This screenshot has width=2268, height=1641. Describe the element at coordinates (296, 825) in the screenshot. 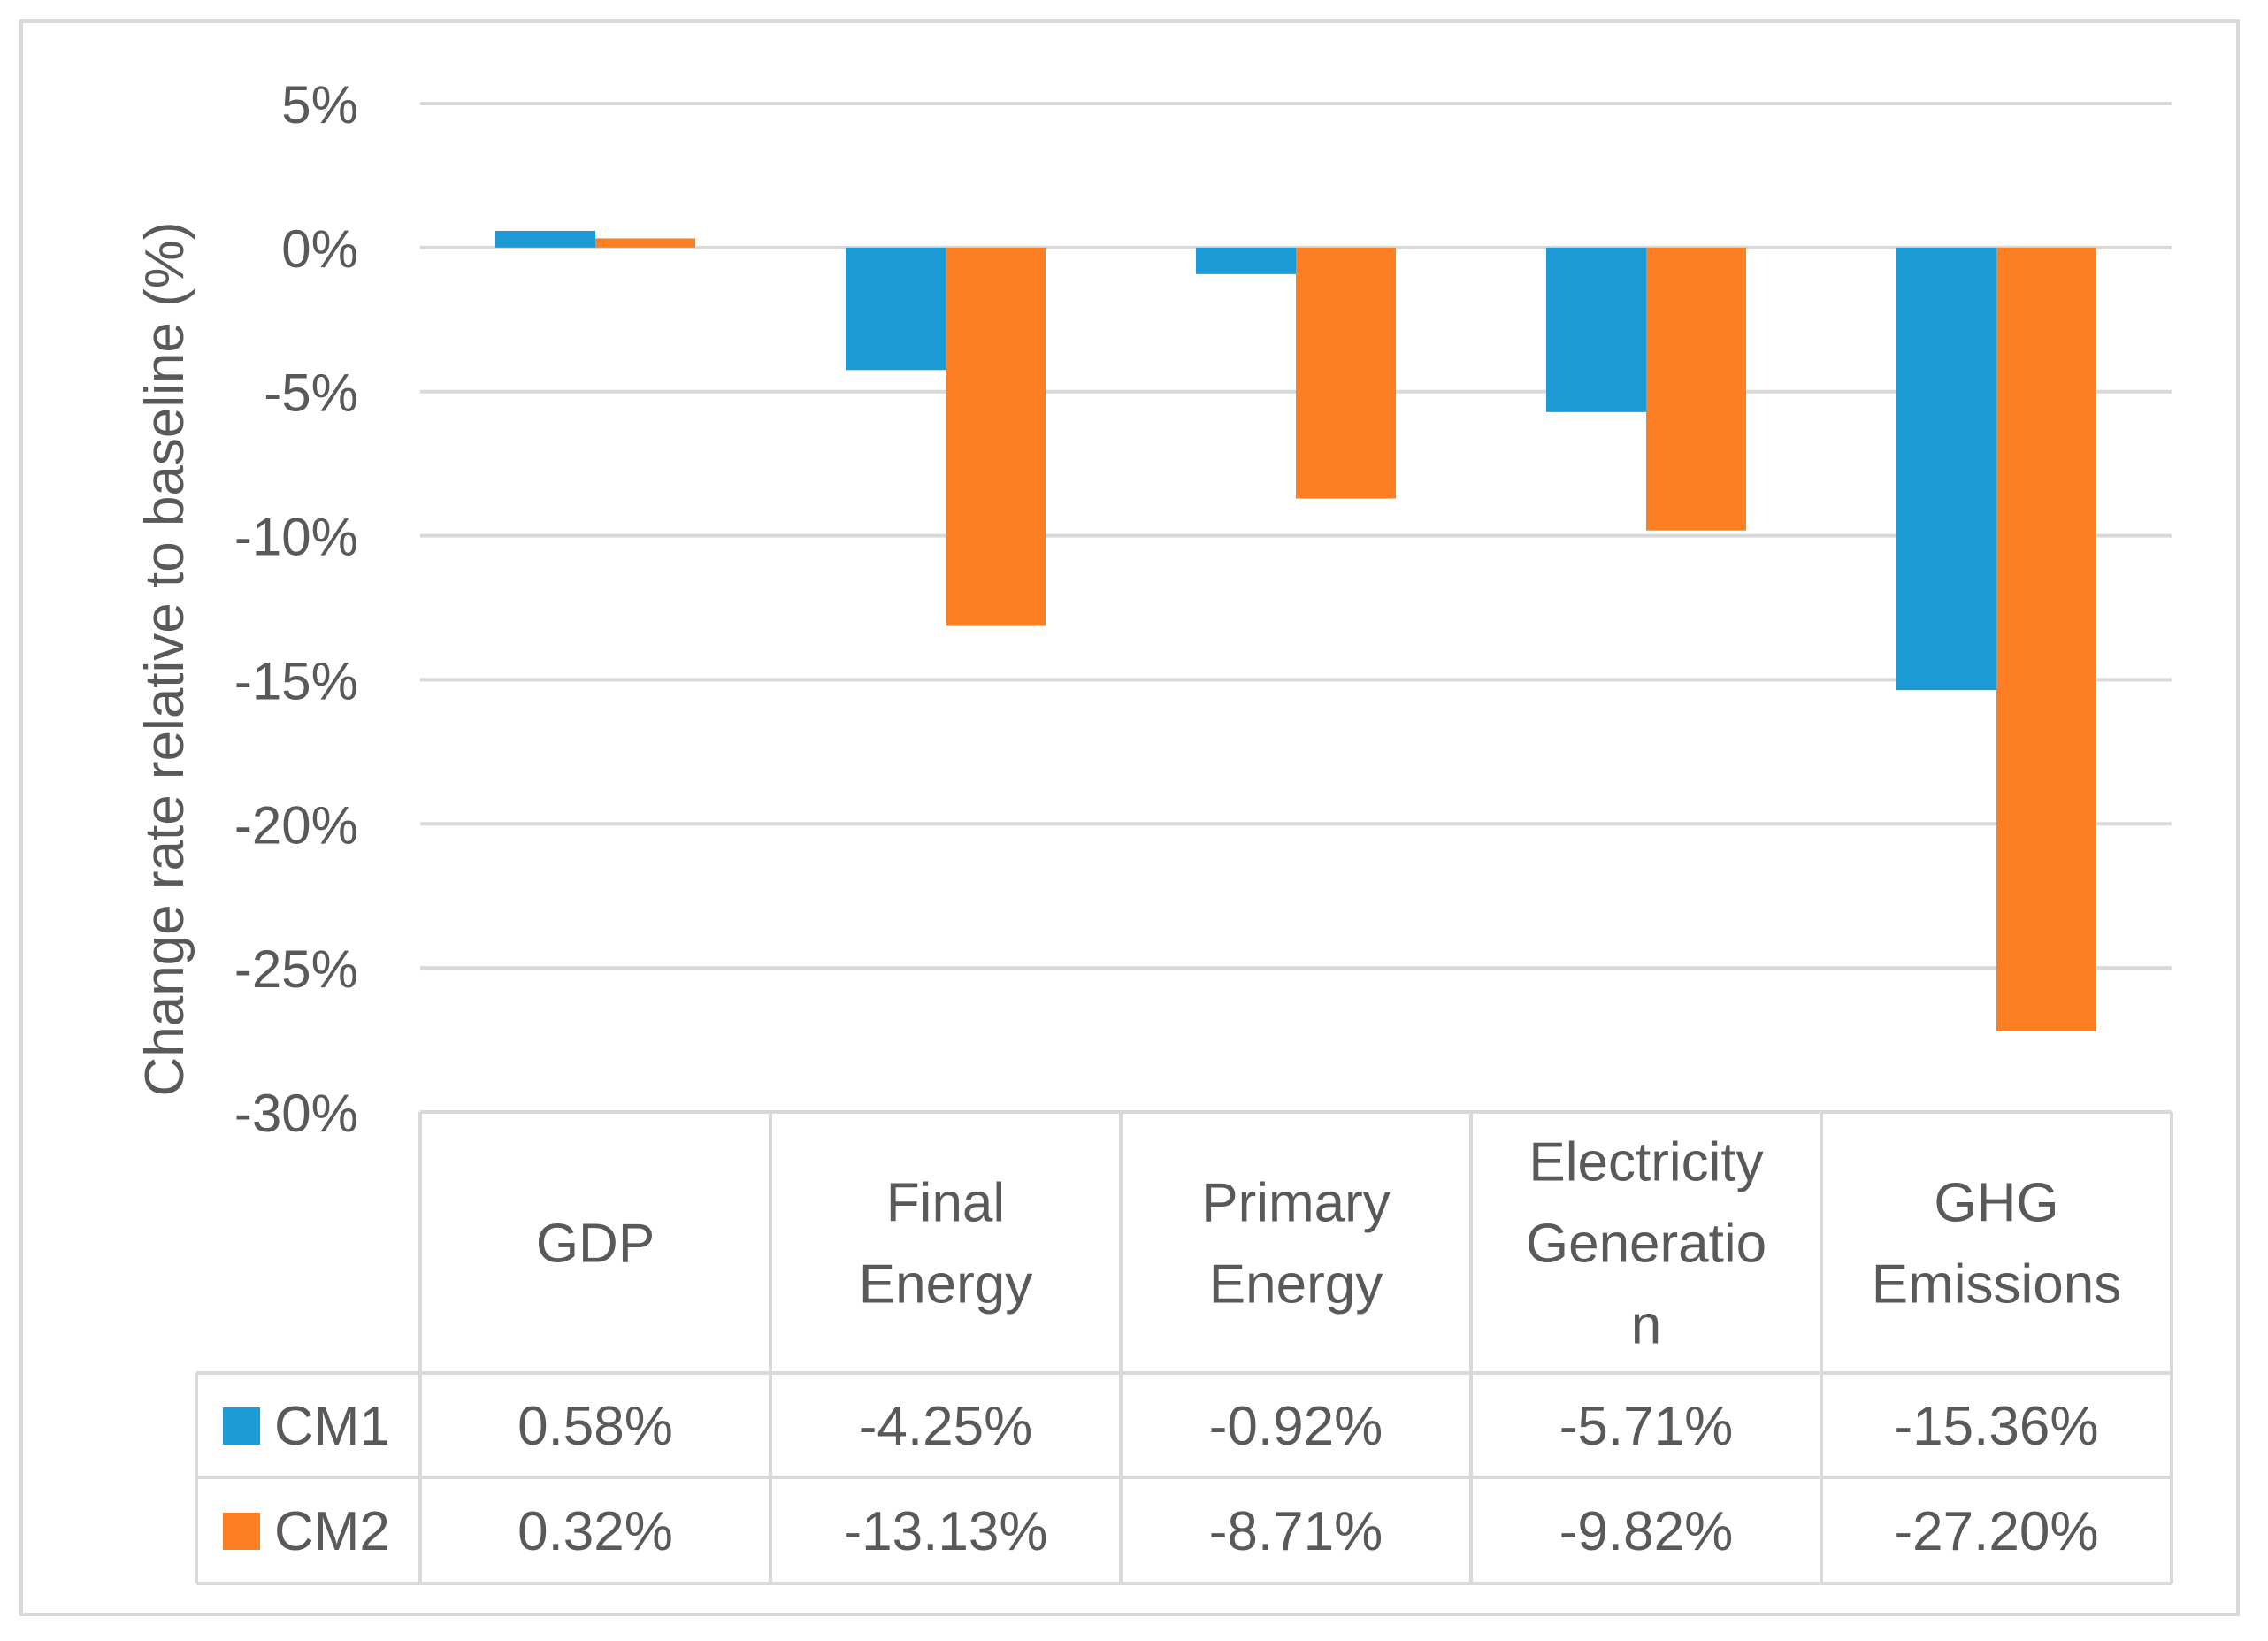

I see `y-tick-label: -20%` at that location.